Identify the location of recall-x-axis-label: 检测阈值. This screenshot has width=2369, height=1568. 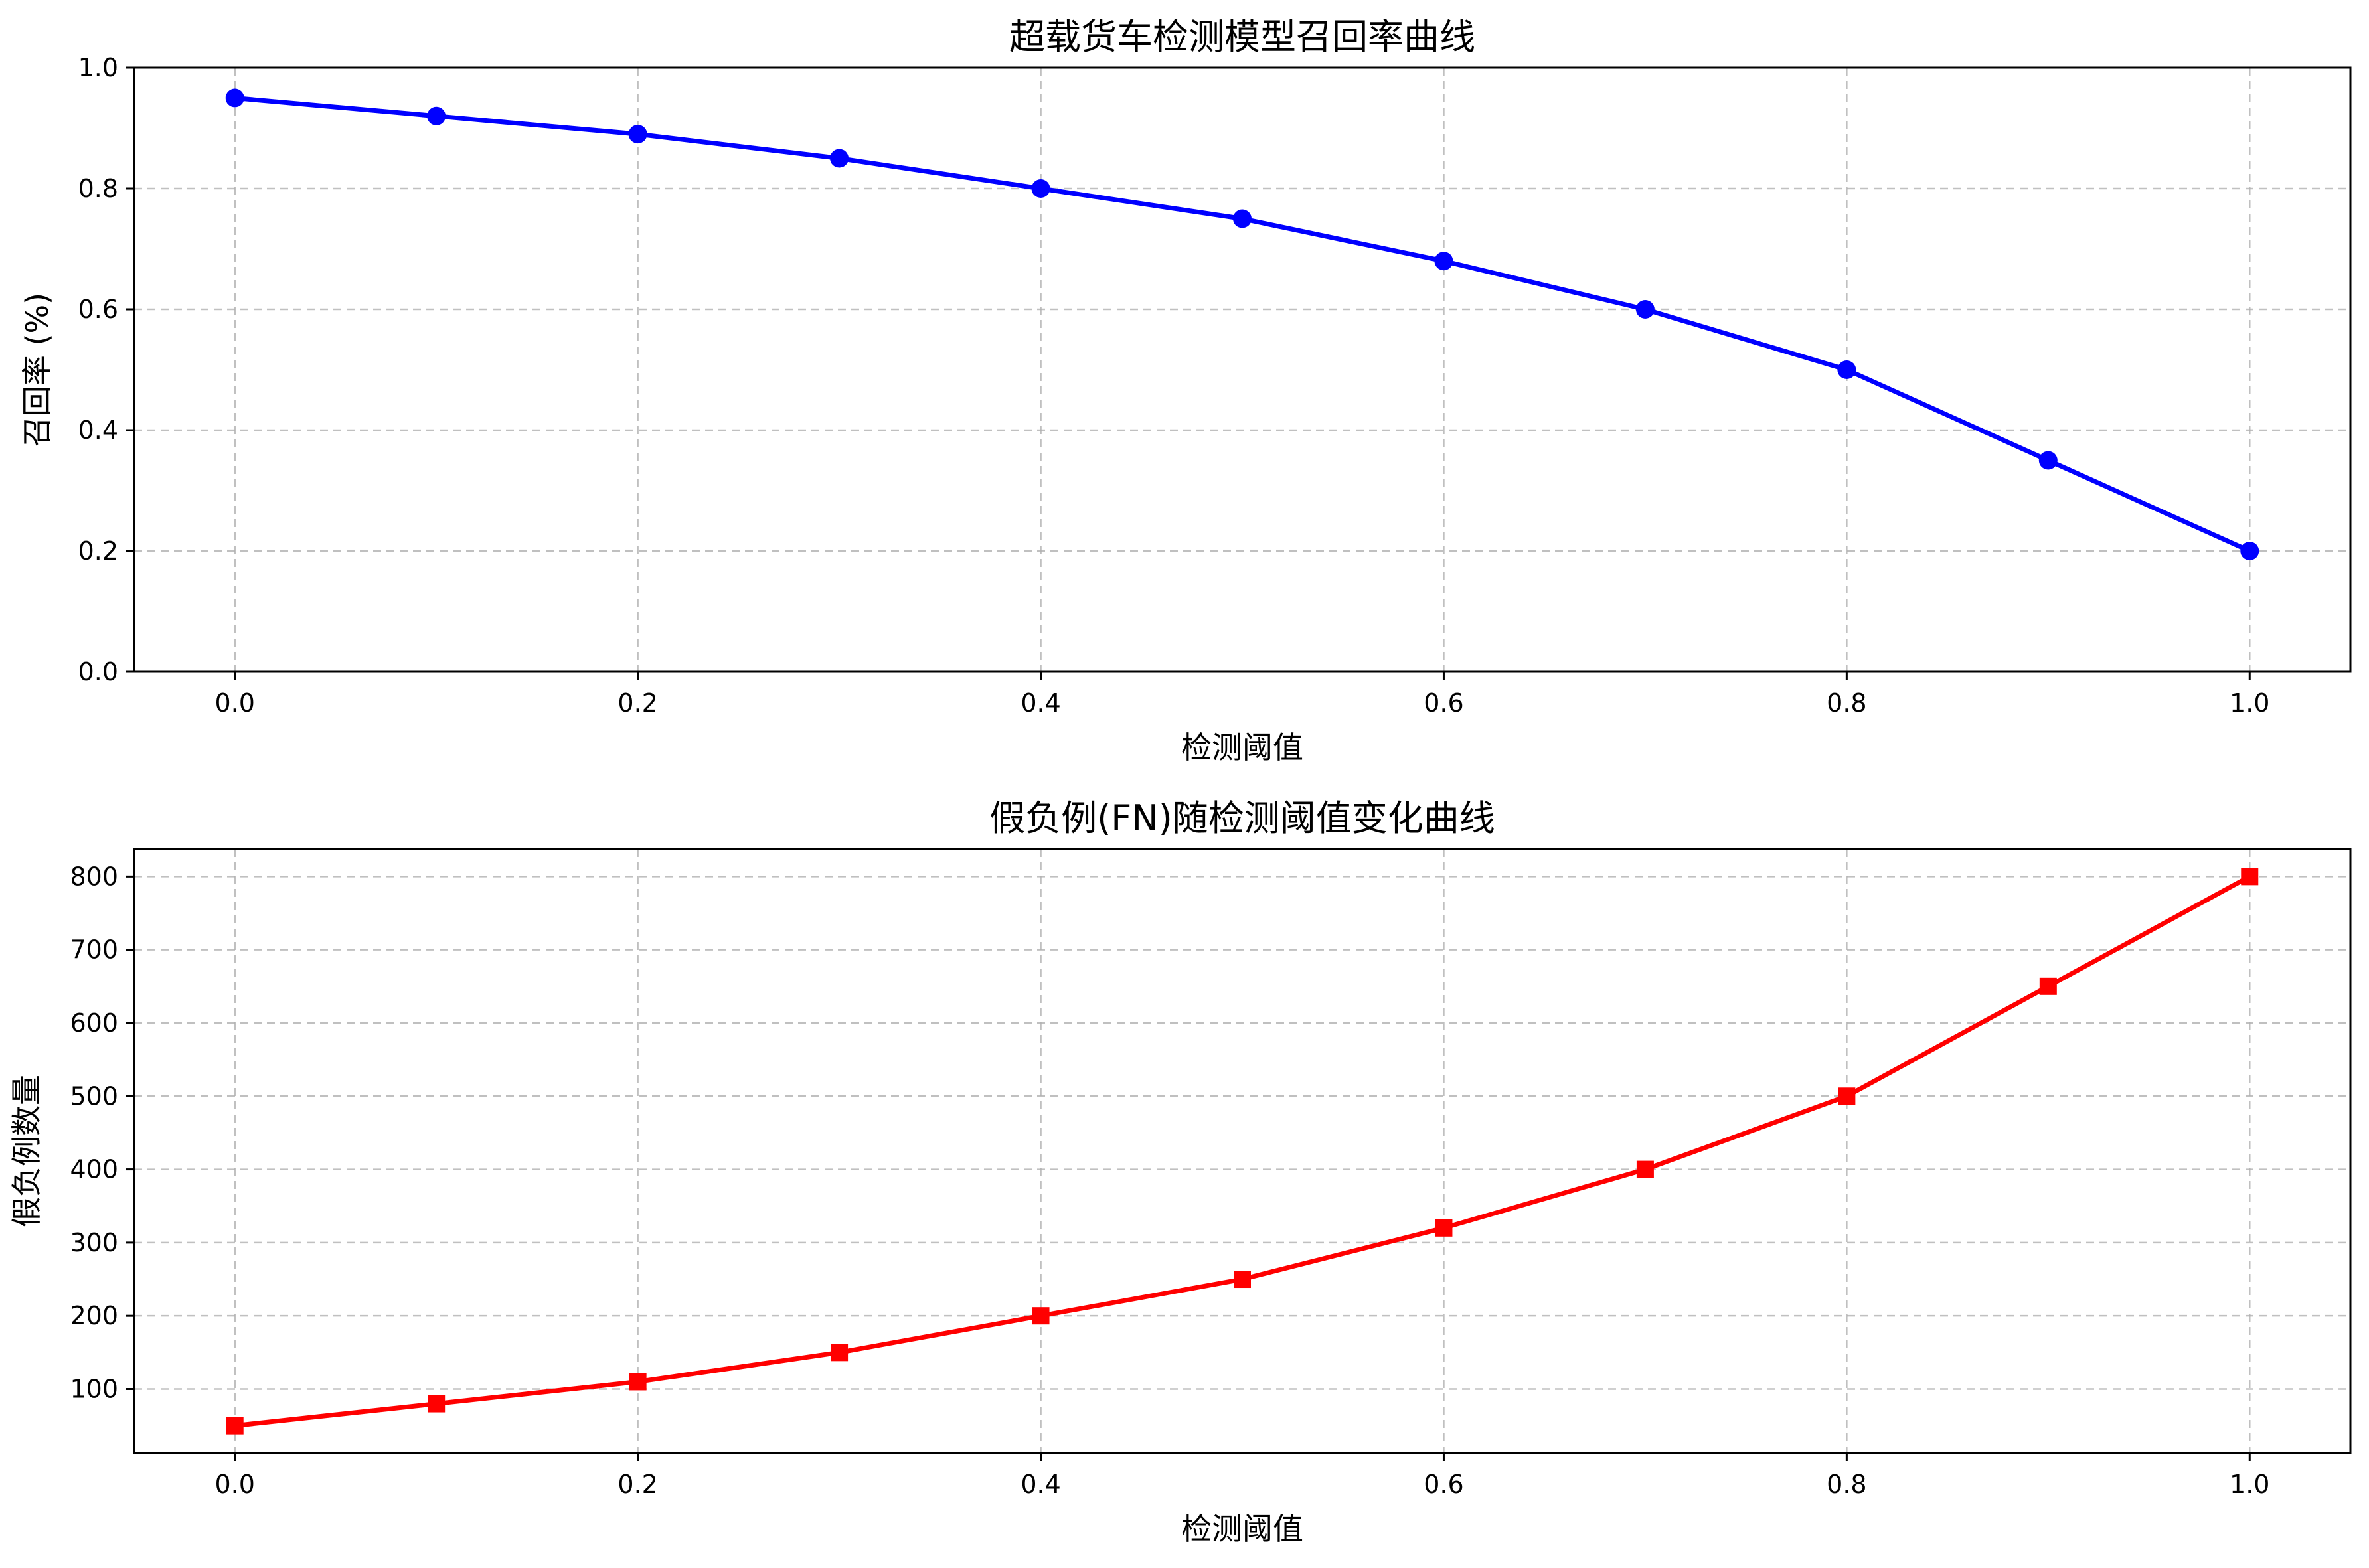
(1242, 748).